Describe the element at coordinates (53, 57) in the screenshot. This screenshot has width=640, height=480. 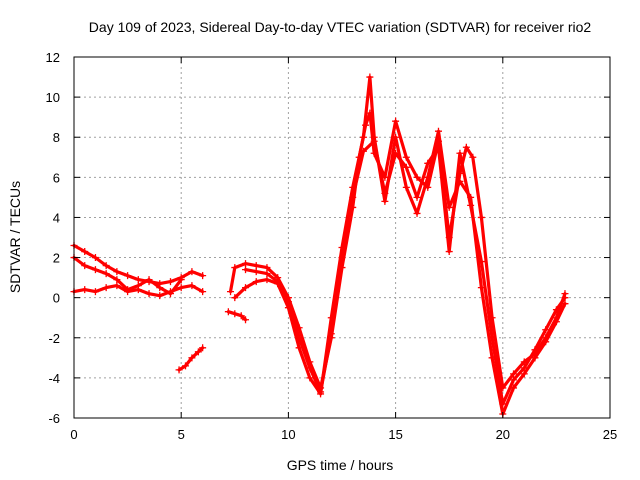
I see `y-tick-label: 12` at that location.